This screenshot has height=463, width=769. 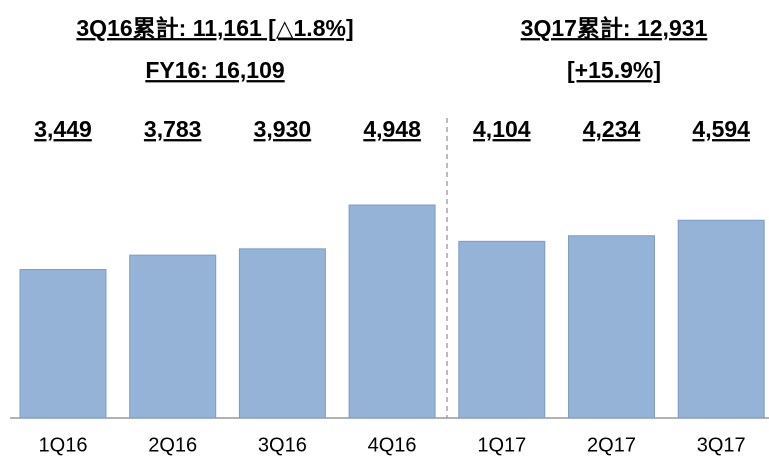 What do you see at coordinates (721, 445) in the screenshot?
I see `x-tick-label: 3Q17` at bounding box center [721, 445].